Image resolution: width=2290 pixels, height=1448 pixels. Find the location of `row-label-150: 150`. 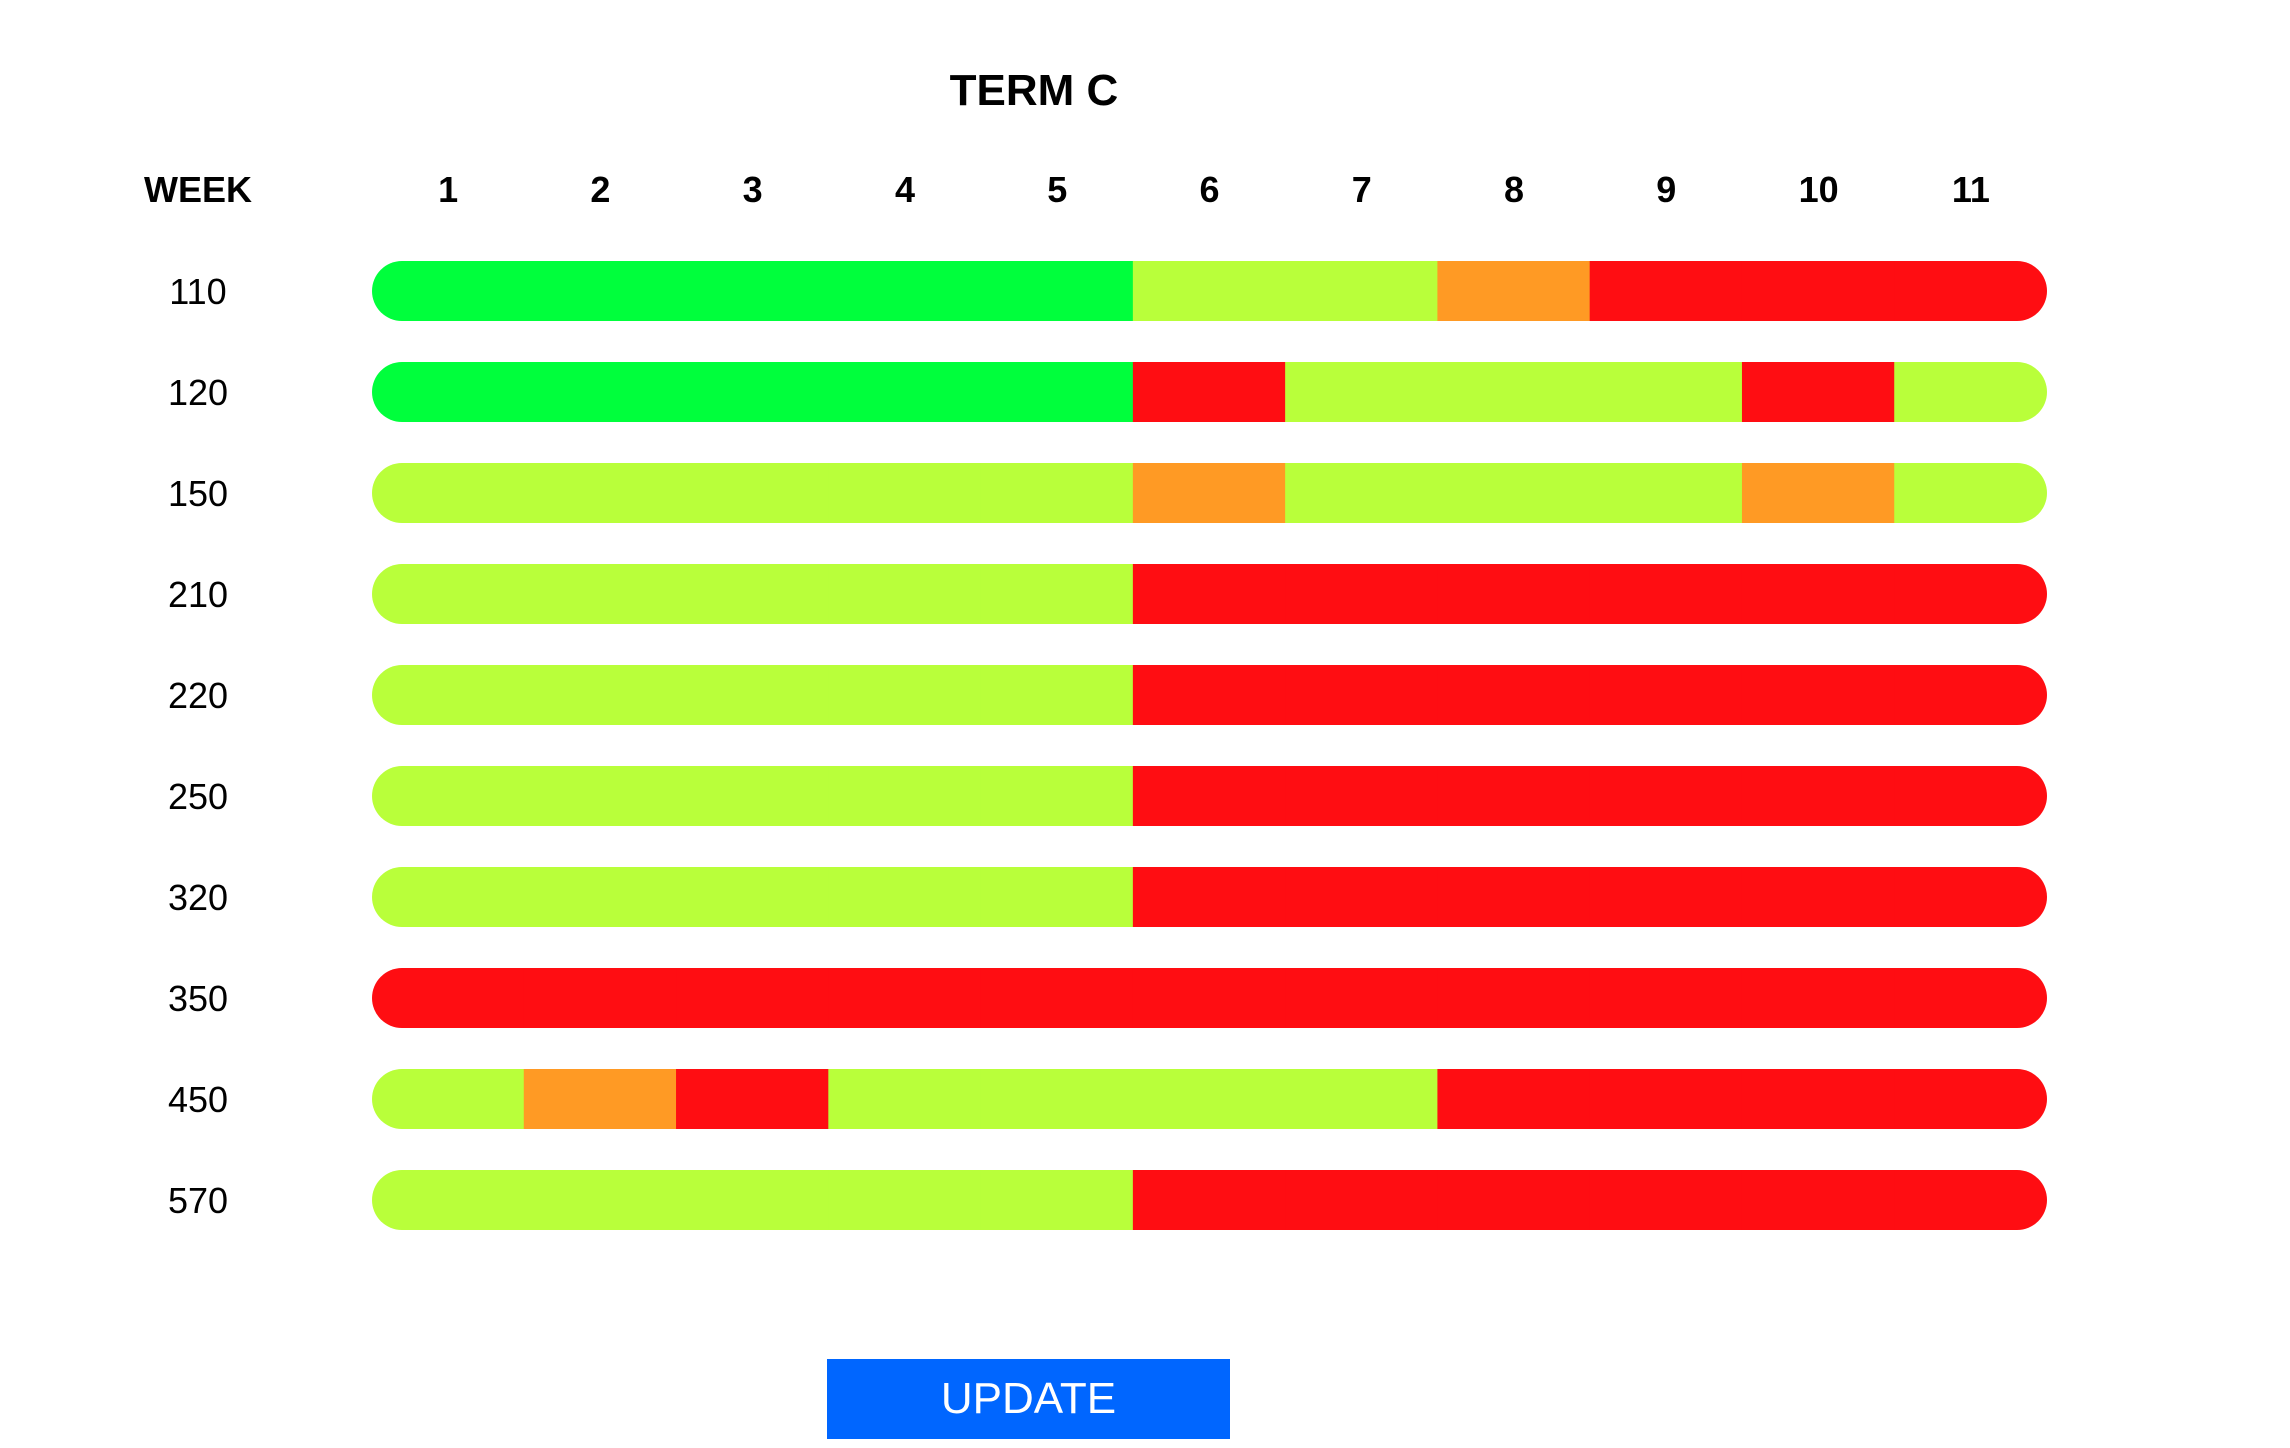

row-label-150: 150 is located at coordinates (198, 493).